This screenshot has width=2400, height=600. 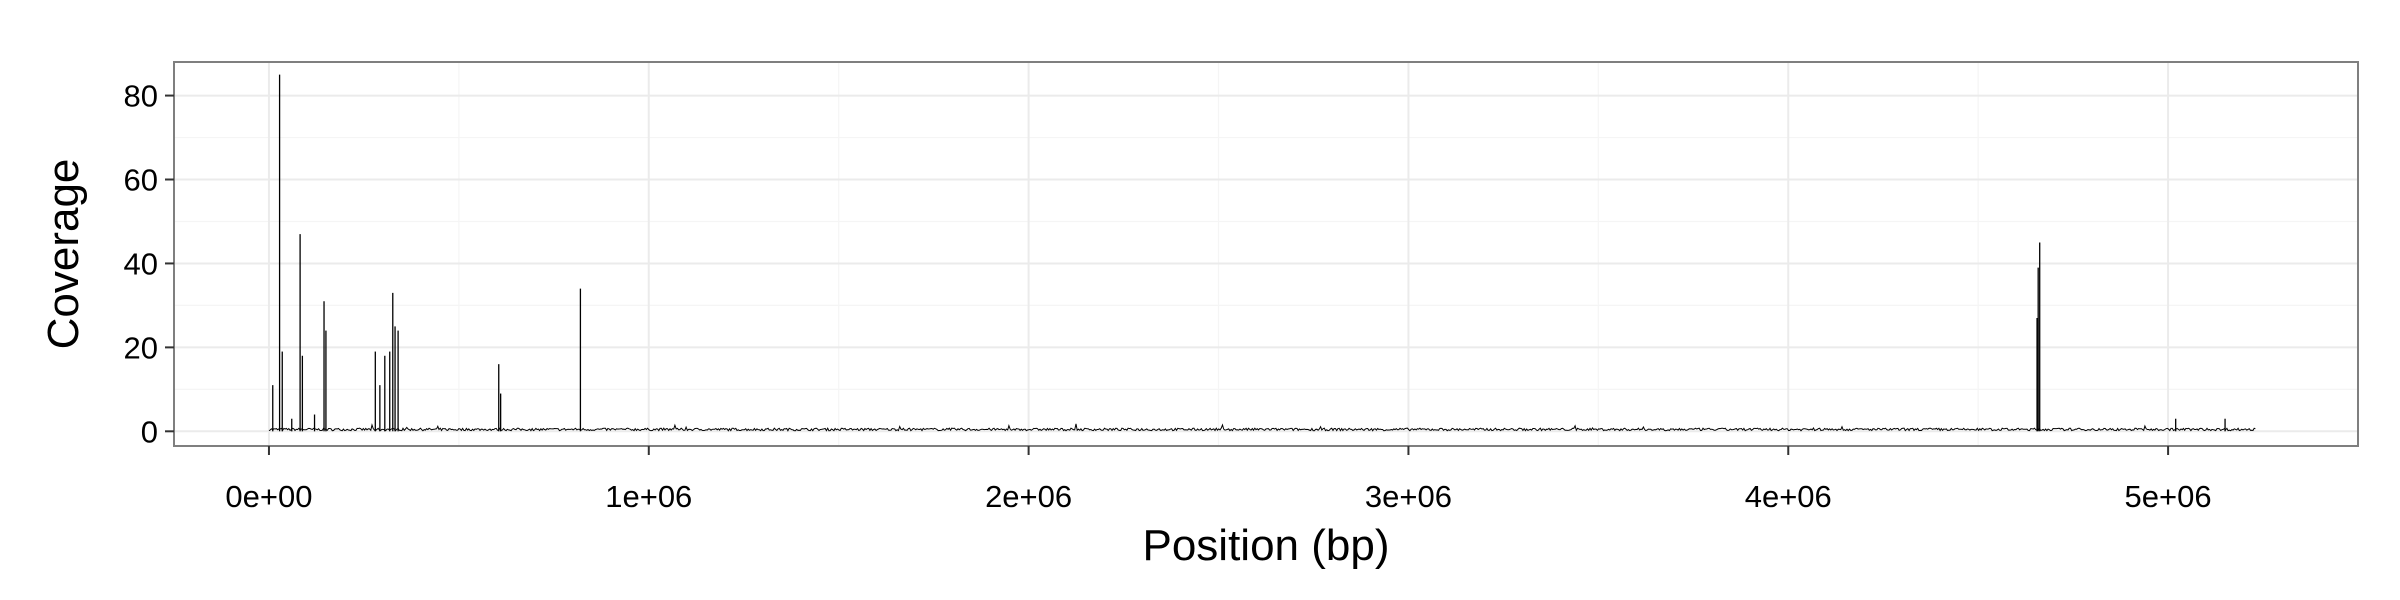 What do you see at coordinates (141, 96) in the screenshot?
I see `y-tick-label: 80` at bounding box center [141, 96].